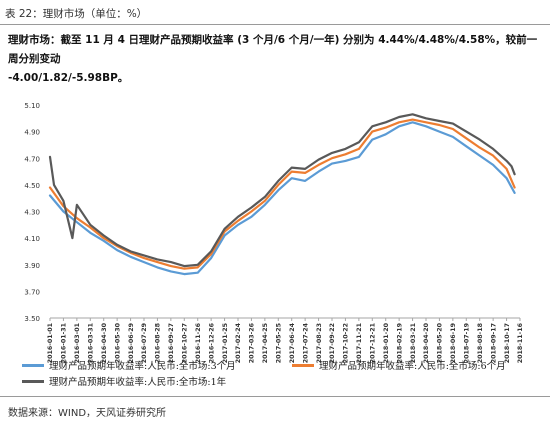 This screenshot has height=425, width=550. I want to click on x-tick-label: 2017-10-22, so click(346, 343).